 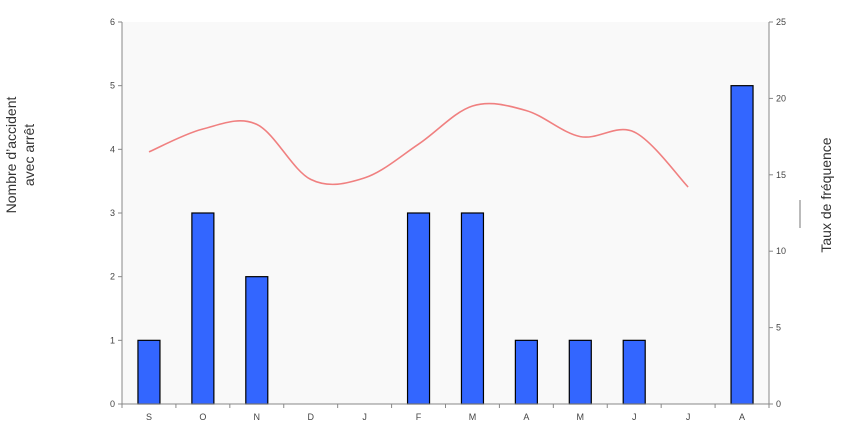 I want to click on y-right-tick-label: 20, so click(x=781, y=98).